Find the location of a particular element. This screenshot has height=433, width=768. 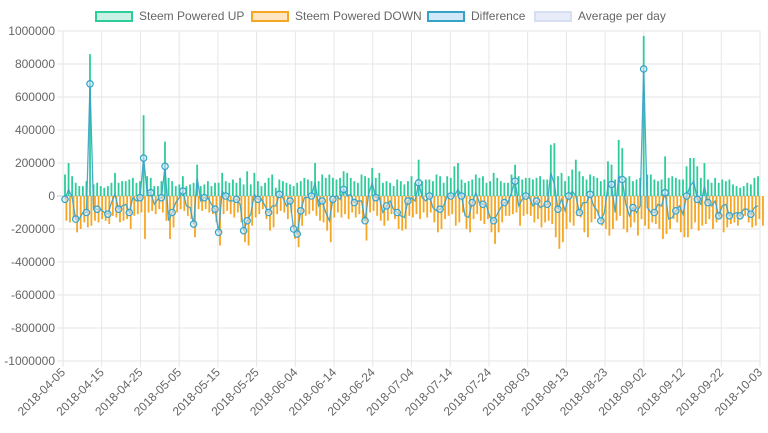

legend-item-diff: Difference is located at coordinates (476, 16).